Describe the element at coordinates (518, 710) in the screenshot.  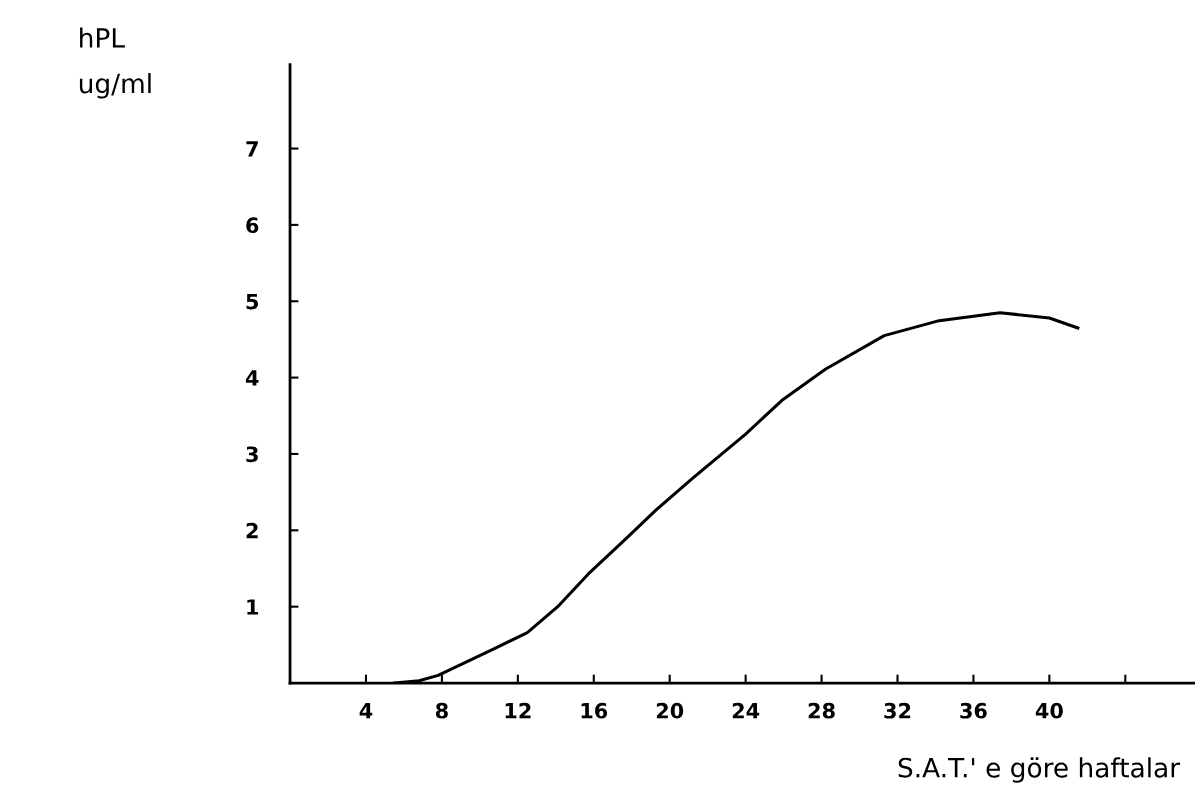
I see `x-tick-label: 12` at that location.